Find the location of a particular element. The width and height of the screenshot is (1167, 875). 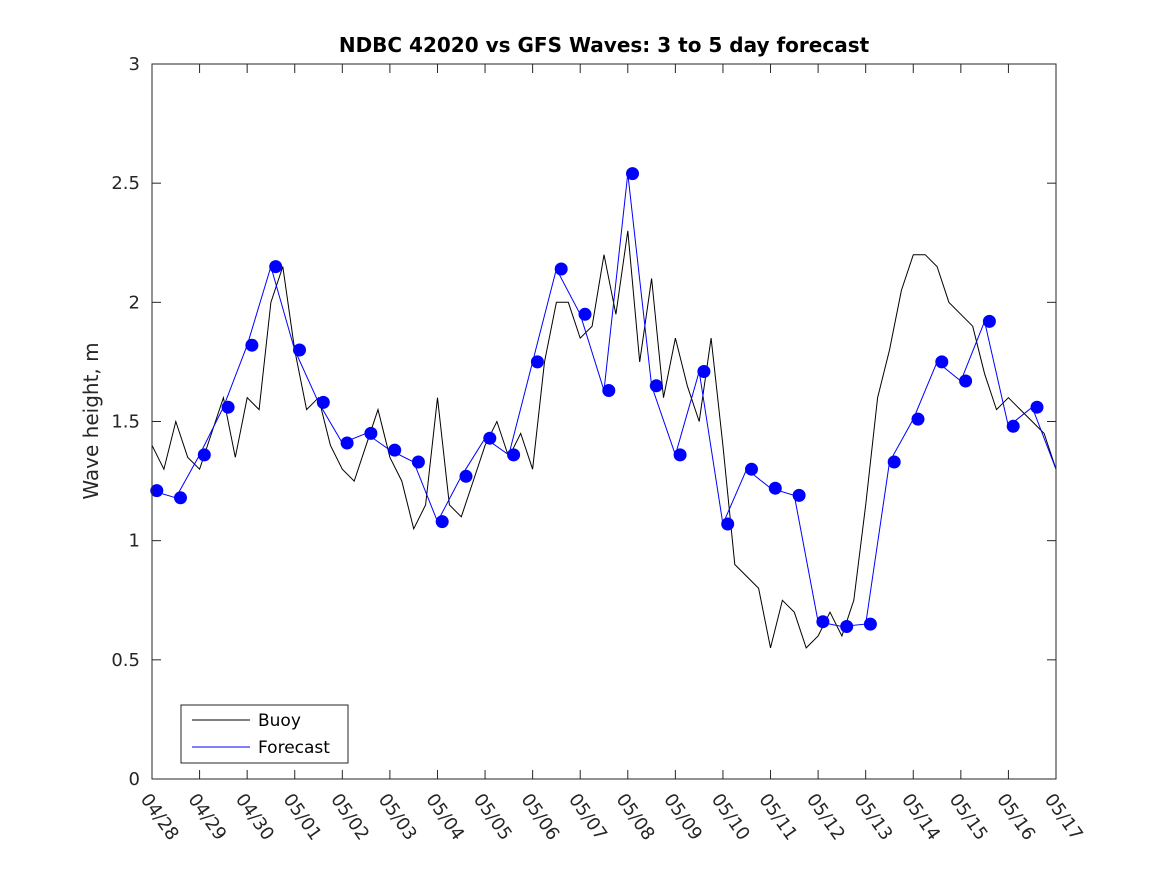

legend-buoy-label: Buoy is located at coordinates (279, 721).